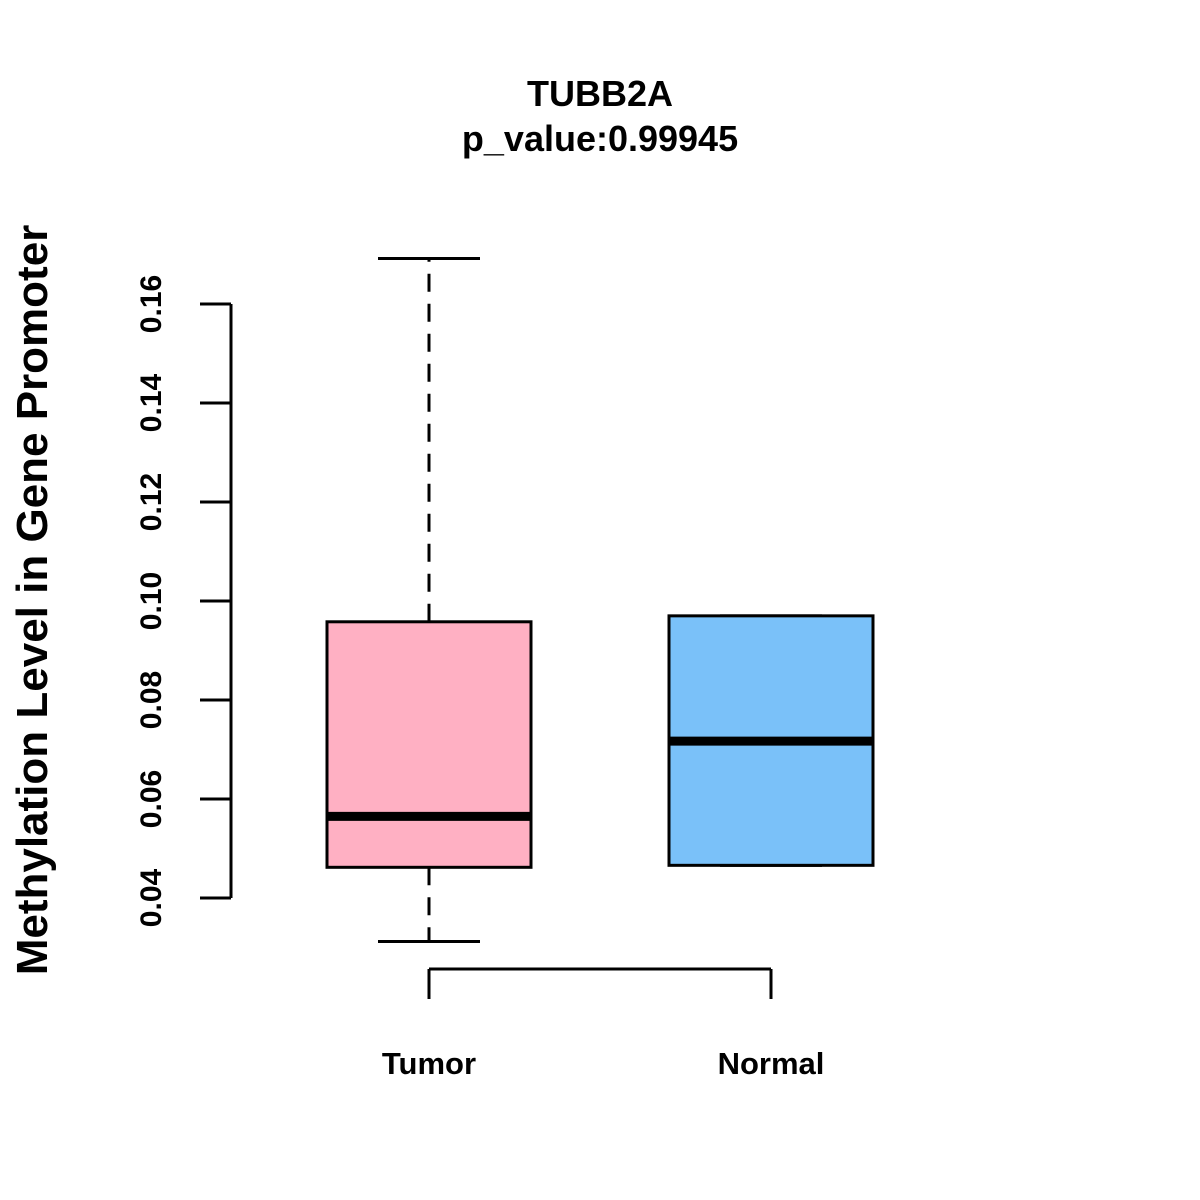 The image size is (1200, 1200). I want to click on y-tick-label-4: 0.12, so click(151, 502).